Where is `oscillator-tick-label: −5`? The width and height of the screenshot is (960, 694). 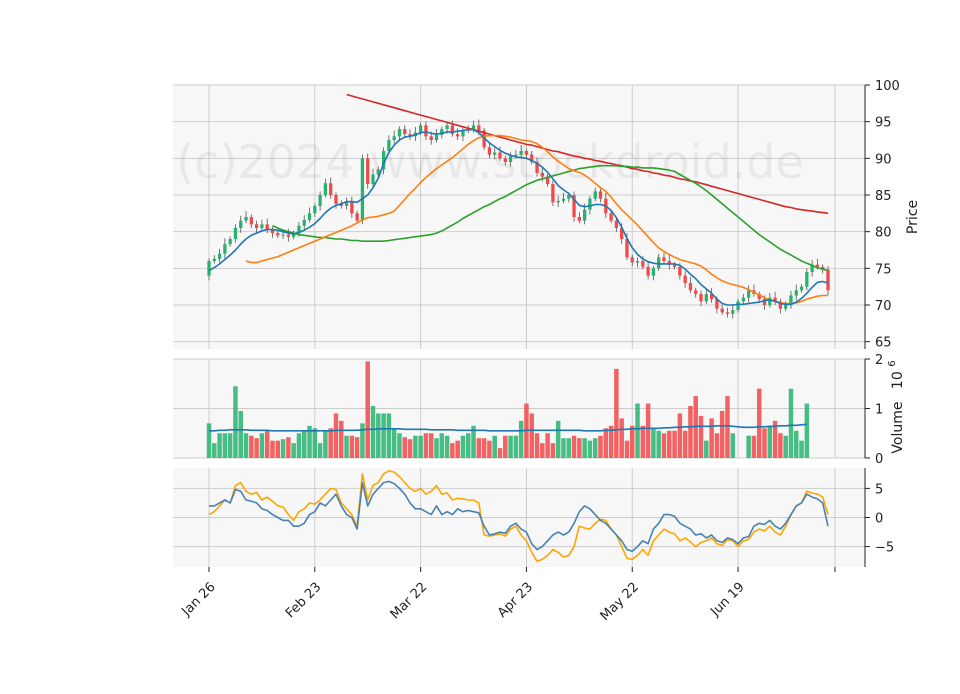
oscillator-tick-label: −5 is located at coordinates (884, 548).